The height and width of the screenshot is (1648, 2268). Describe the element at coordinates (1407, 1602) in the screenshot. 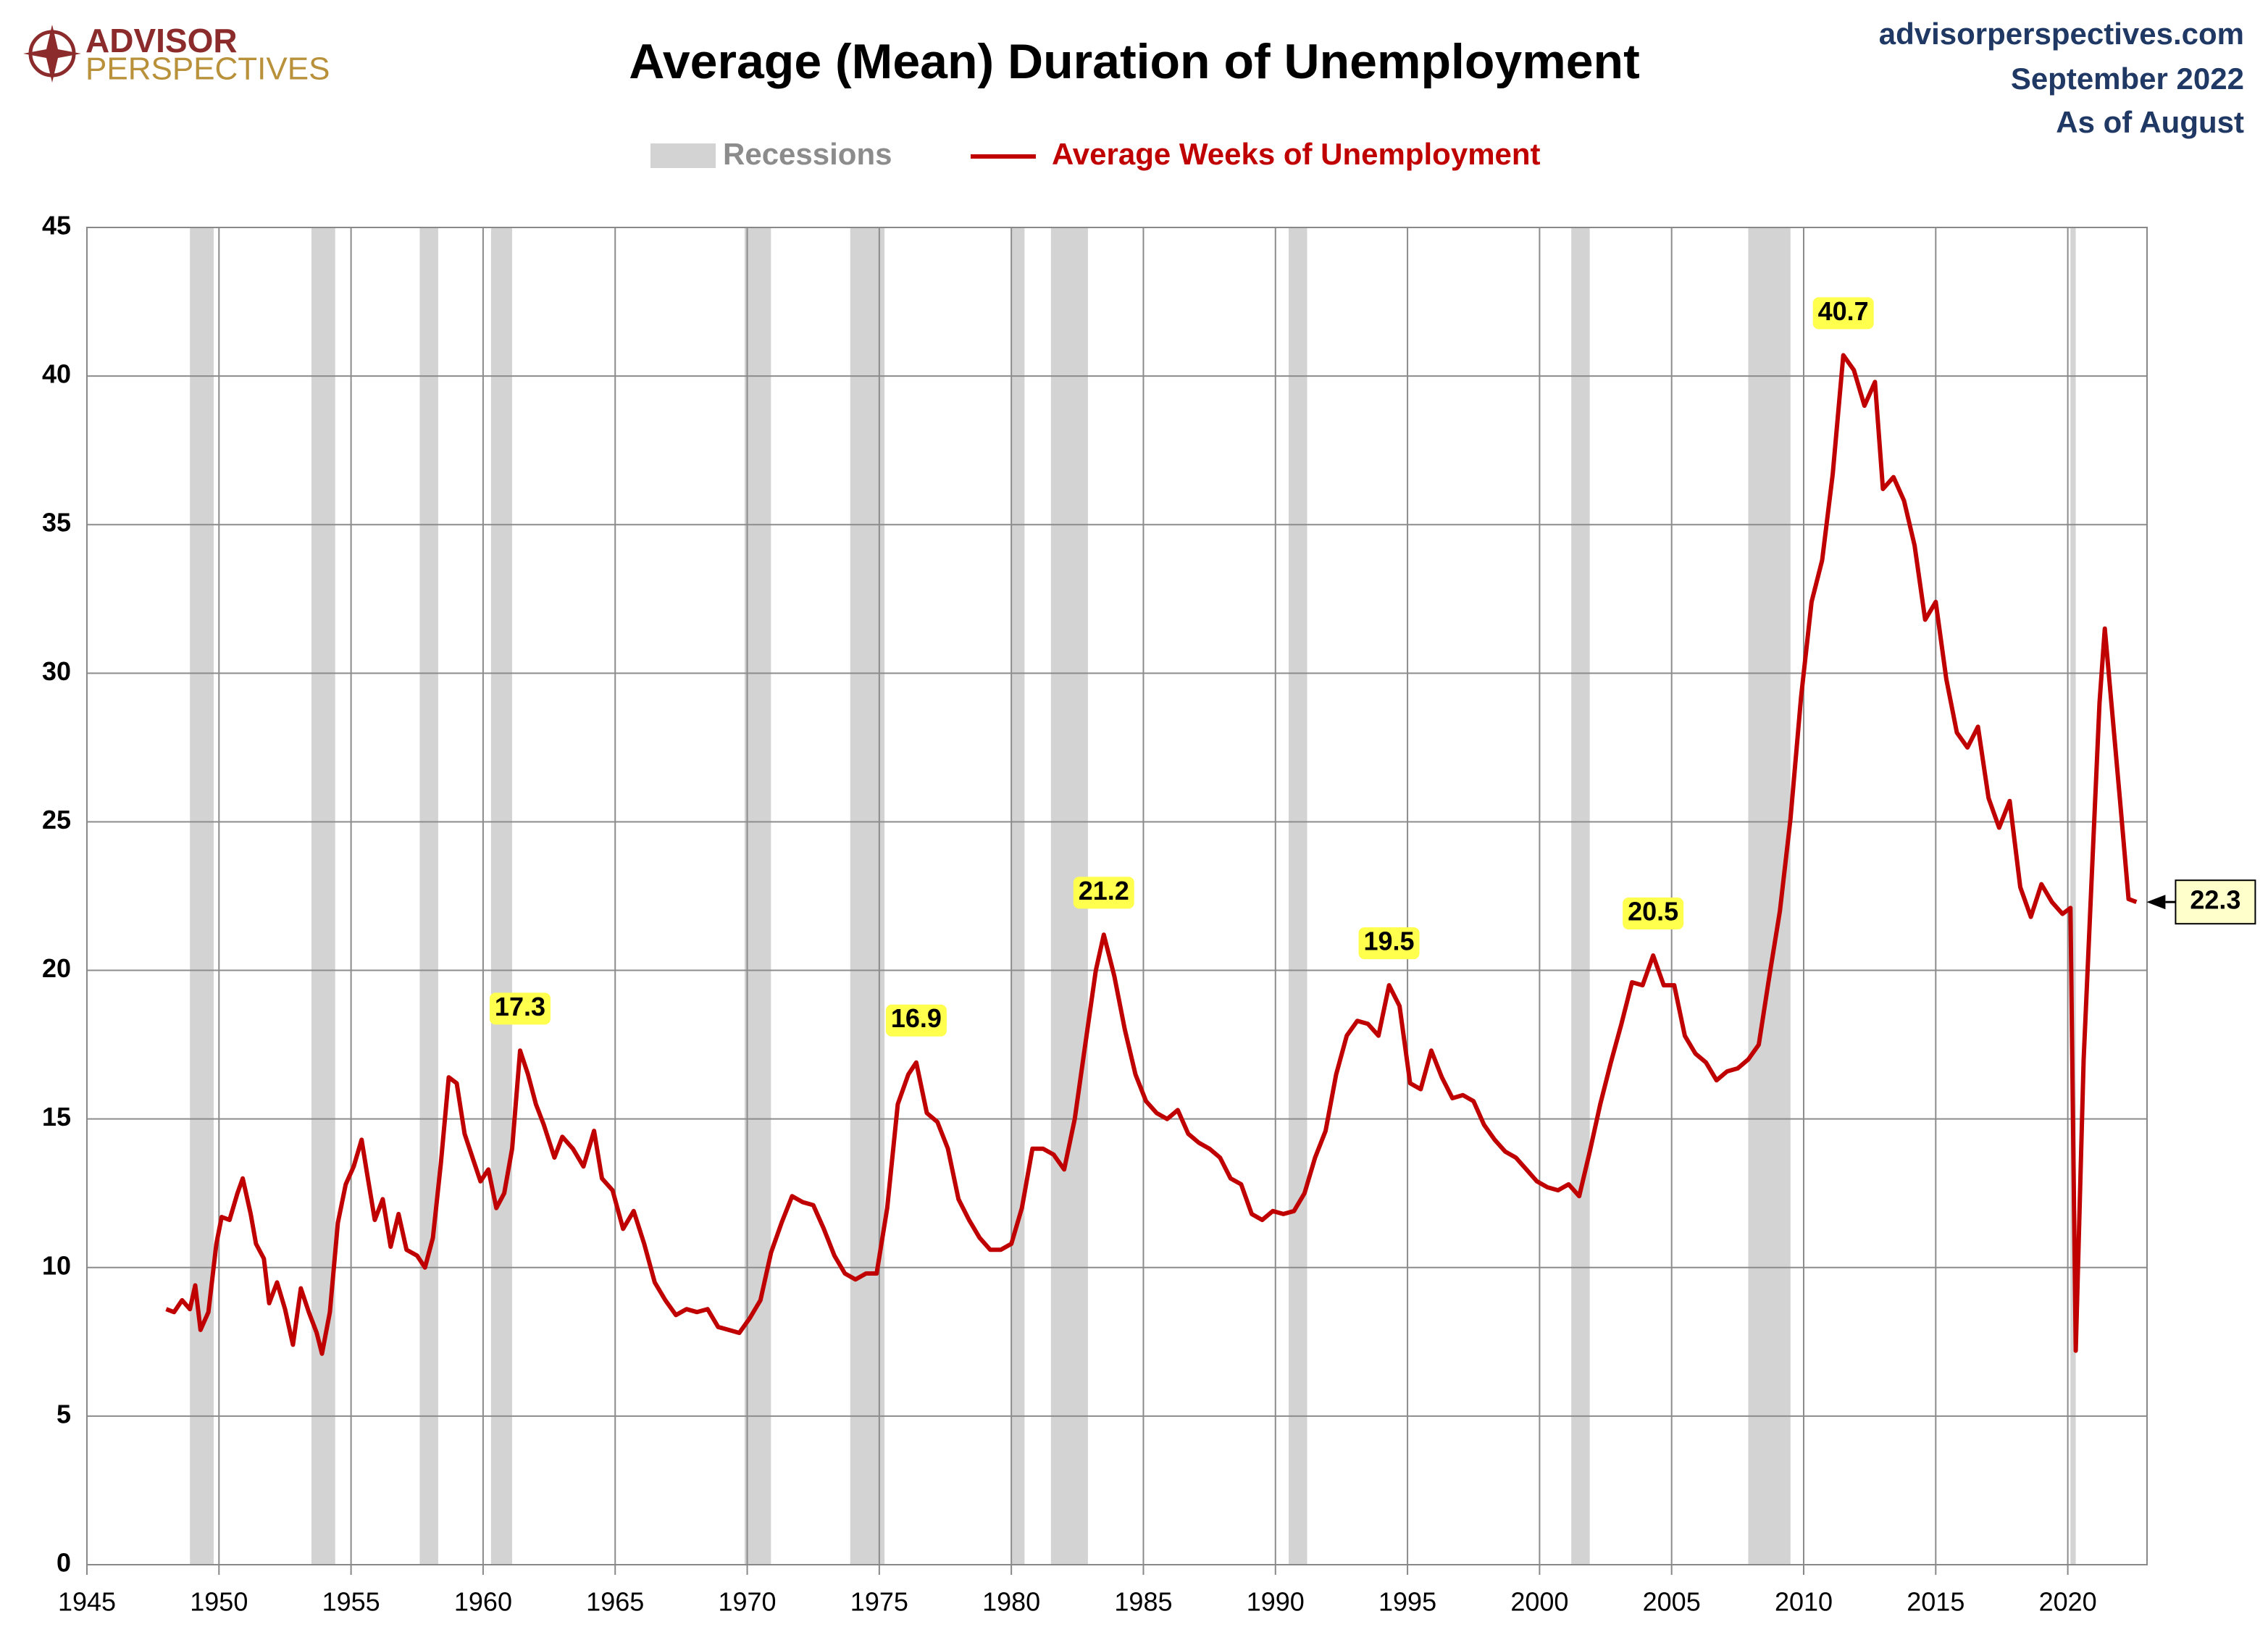

I see `x-tick-label: 1995` at that location.